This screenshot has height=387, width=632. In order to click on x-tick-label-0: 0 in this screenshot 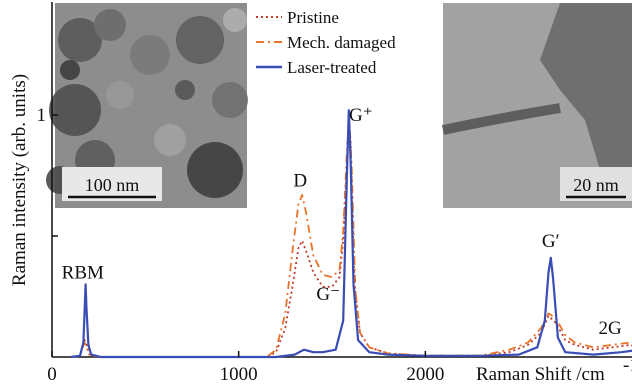, I will do `click(52, 374)`.